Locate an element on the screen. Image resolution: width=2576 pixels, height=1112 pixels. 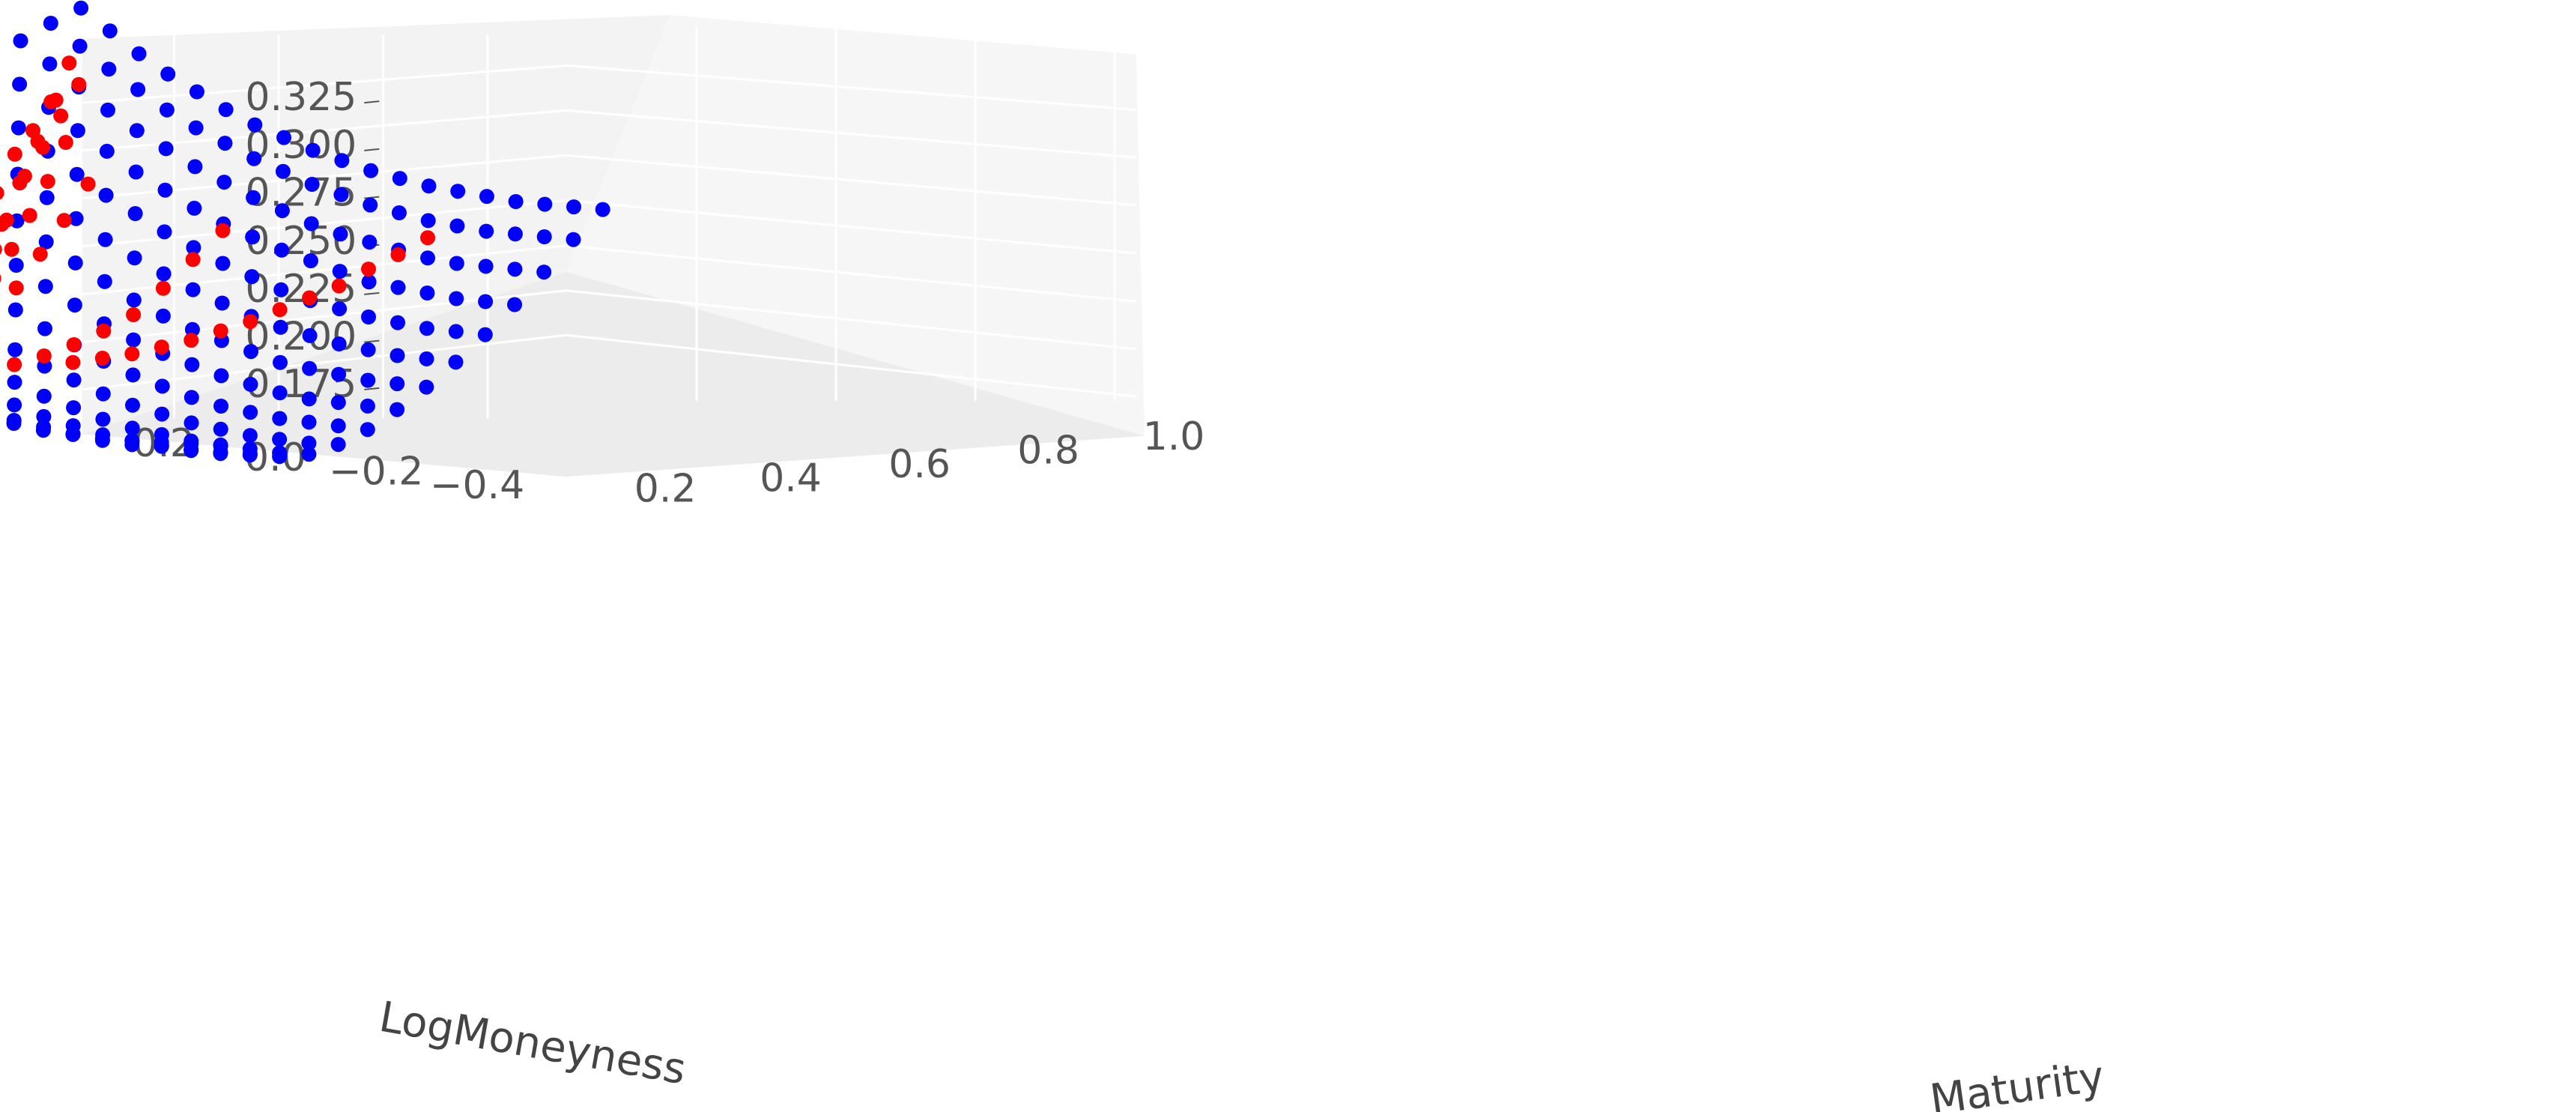
right-pane is located at coordinates (855, 225).